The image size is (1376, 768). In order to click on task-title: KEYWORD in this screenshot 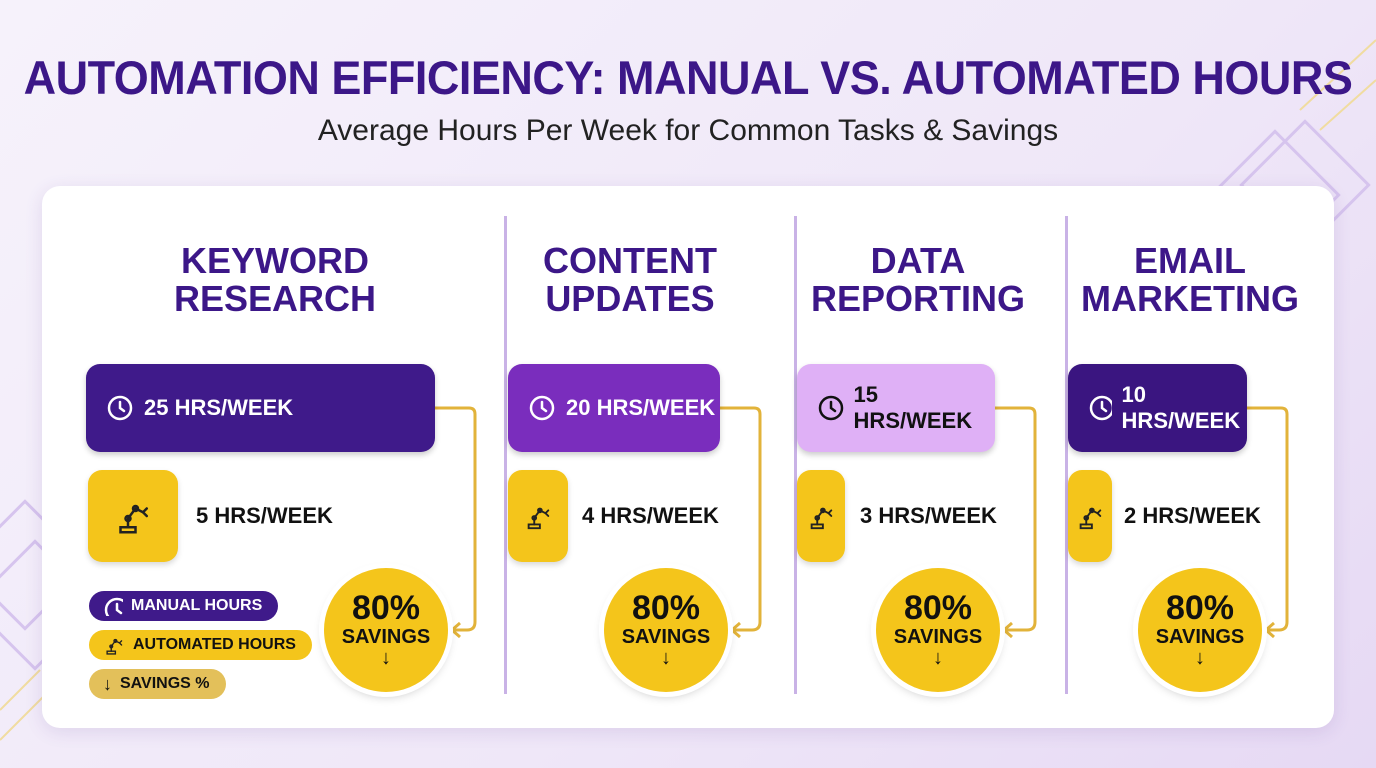, I will do `click(275, 260)`.